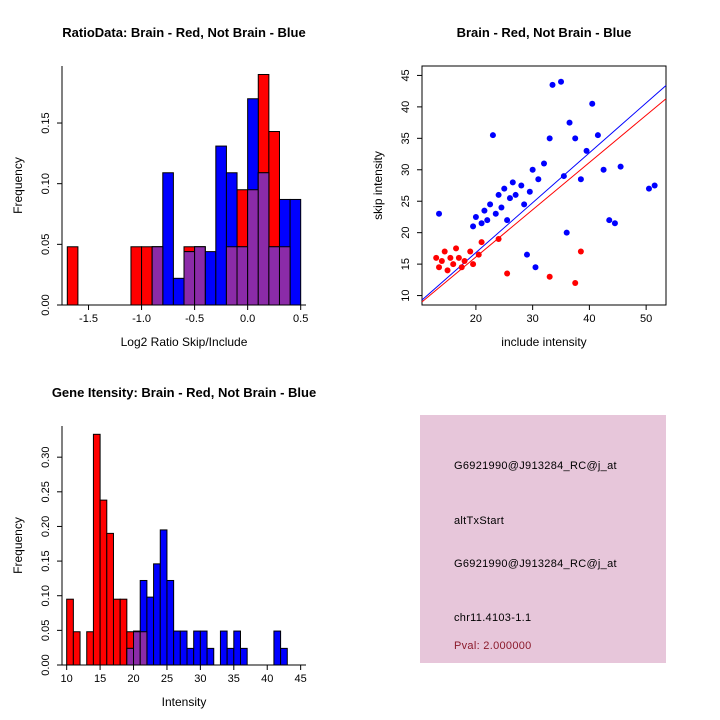 The height and width of the screenshot is (720, 720). Describe the element at coordinates (493, 646) in the screenshot. I see `pval-text: Pval: 2.000000` at that location.